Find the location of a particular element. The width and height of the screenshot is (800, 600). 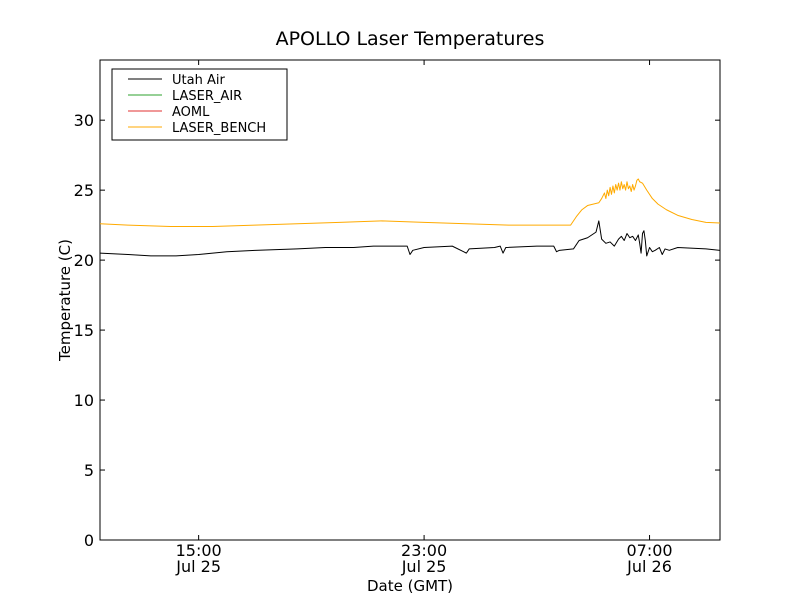

y-tick-label: 15 is located at coordinates (84, 330).